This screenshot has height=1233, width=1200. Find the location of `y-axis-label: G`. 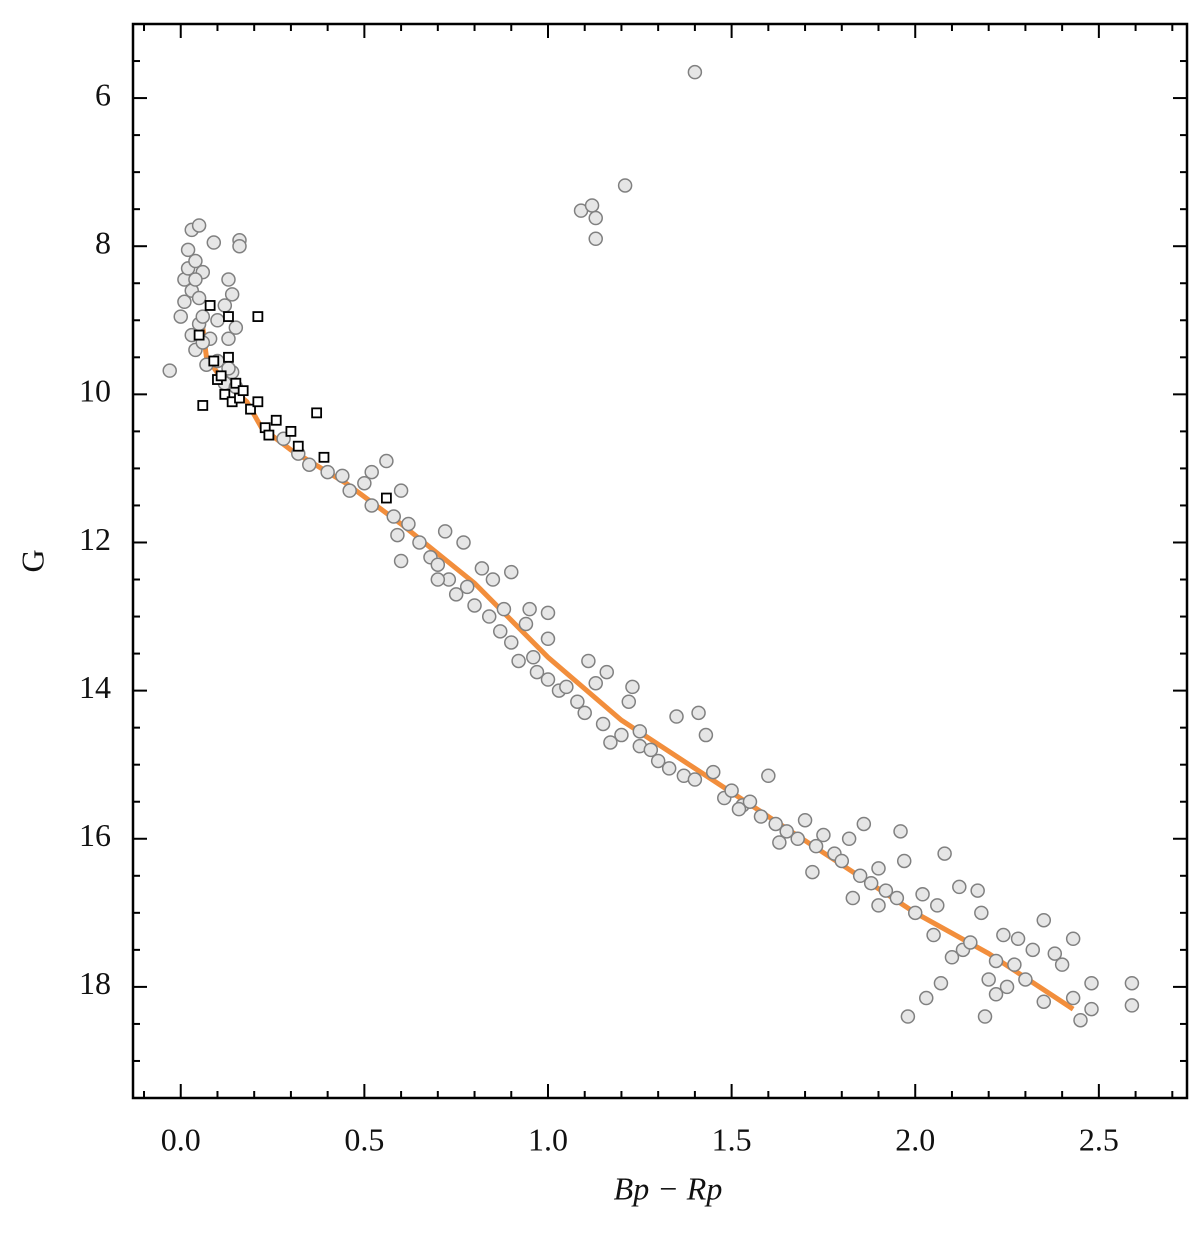

y-axis-label: G is located at coordinates (32, 560).